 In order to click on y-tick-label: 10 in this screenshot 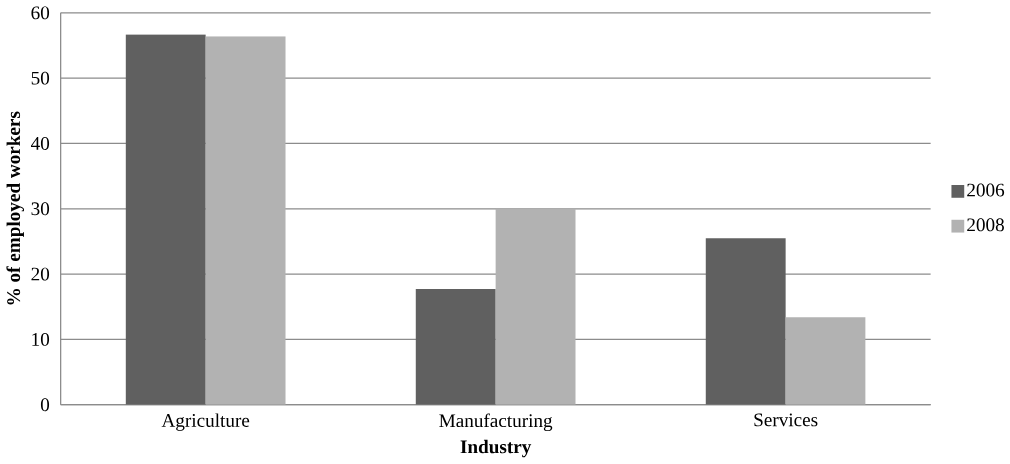, I will do `click(41, 340)`.